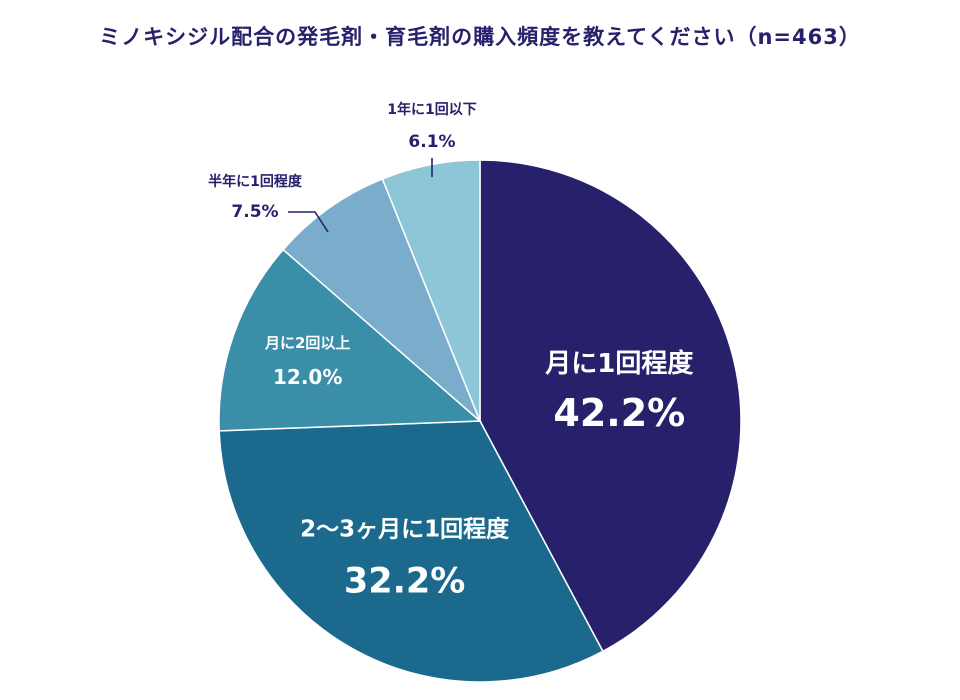 Image resolution: width=960 pixels, height=700 pixels. What do you see at coordinates (254, 212) in the screenshot?
I see `slice-value-label: 7.5%` at bounding box center [254, 212].